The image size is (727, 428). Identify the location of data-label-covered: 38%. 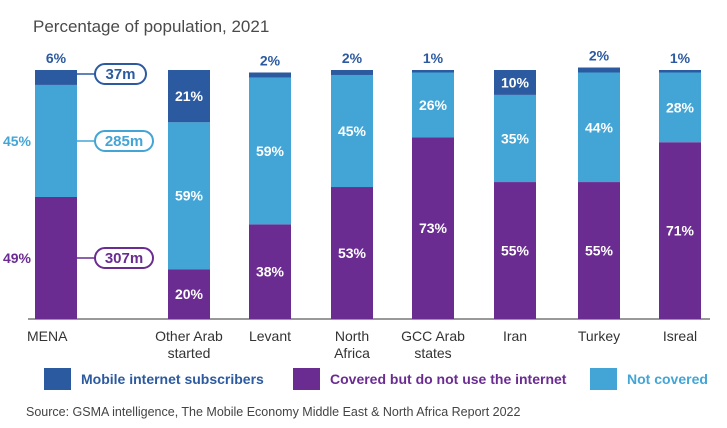
(270, 272).